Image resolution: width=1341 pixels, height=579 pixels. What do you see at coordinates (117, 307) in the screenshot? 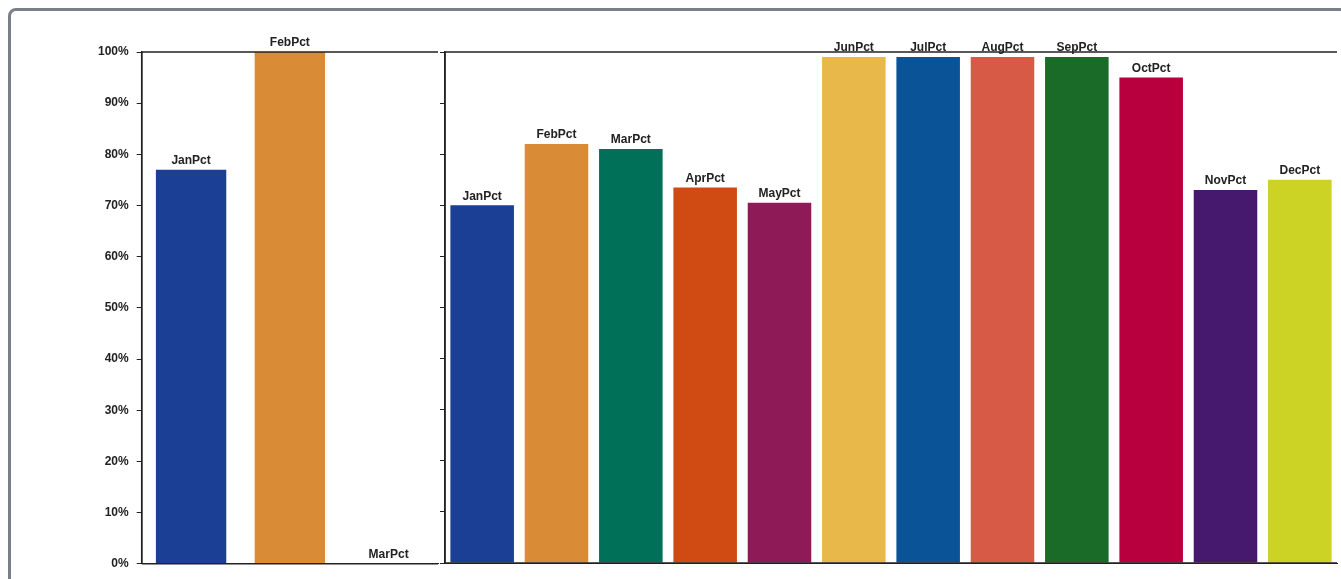
I see `y-tick-label: 50%` at bounding box center [117, 307].